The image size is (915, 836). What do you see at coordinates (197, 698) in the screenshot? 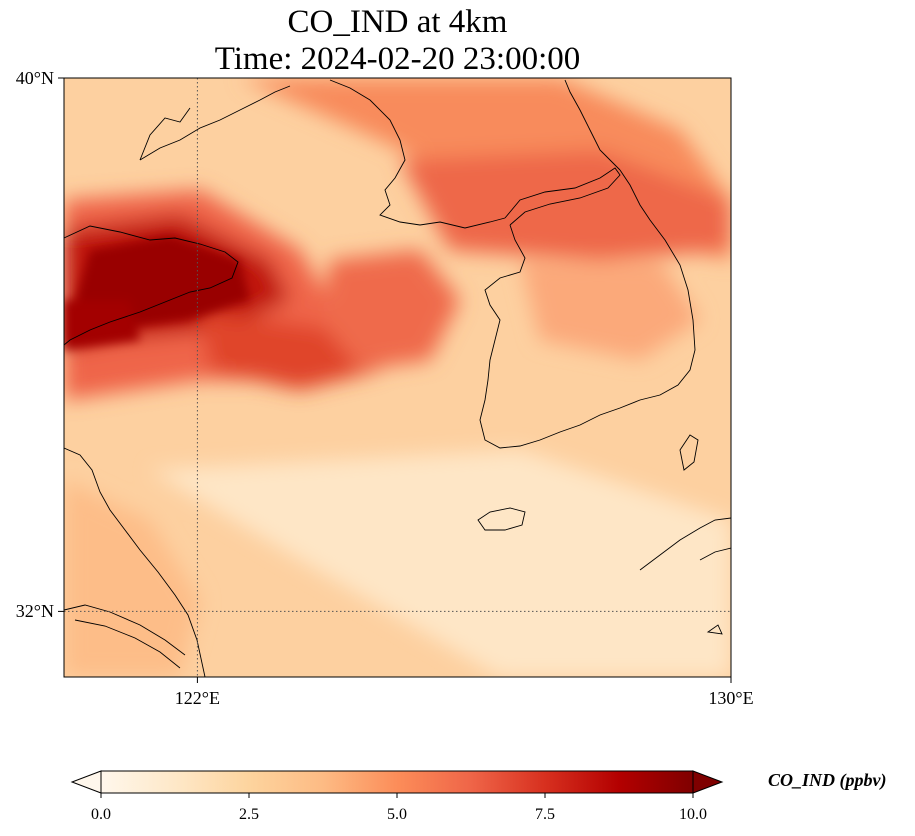
I see `x-tick-label: 122°E` at bounding box center [197, 698].